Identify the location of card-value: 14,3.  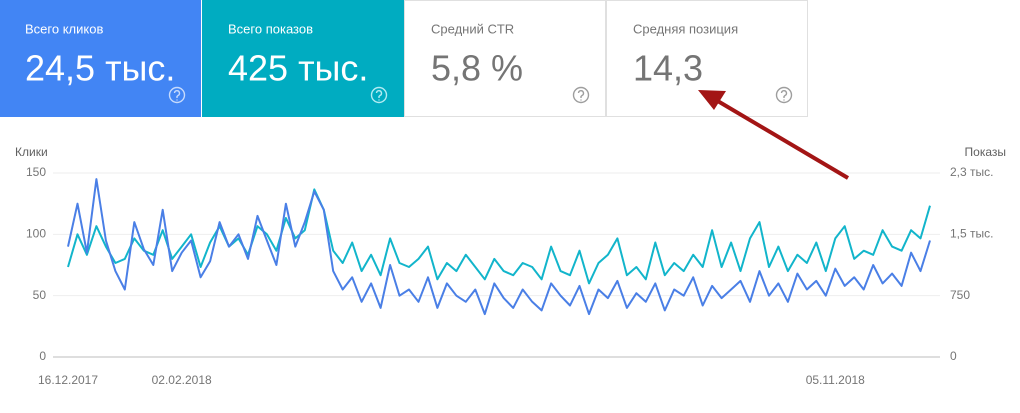
(668, 68).